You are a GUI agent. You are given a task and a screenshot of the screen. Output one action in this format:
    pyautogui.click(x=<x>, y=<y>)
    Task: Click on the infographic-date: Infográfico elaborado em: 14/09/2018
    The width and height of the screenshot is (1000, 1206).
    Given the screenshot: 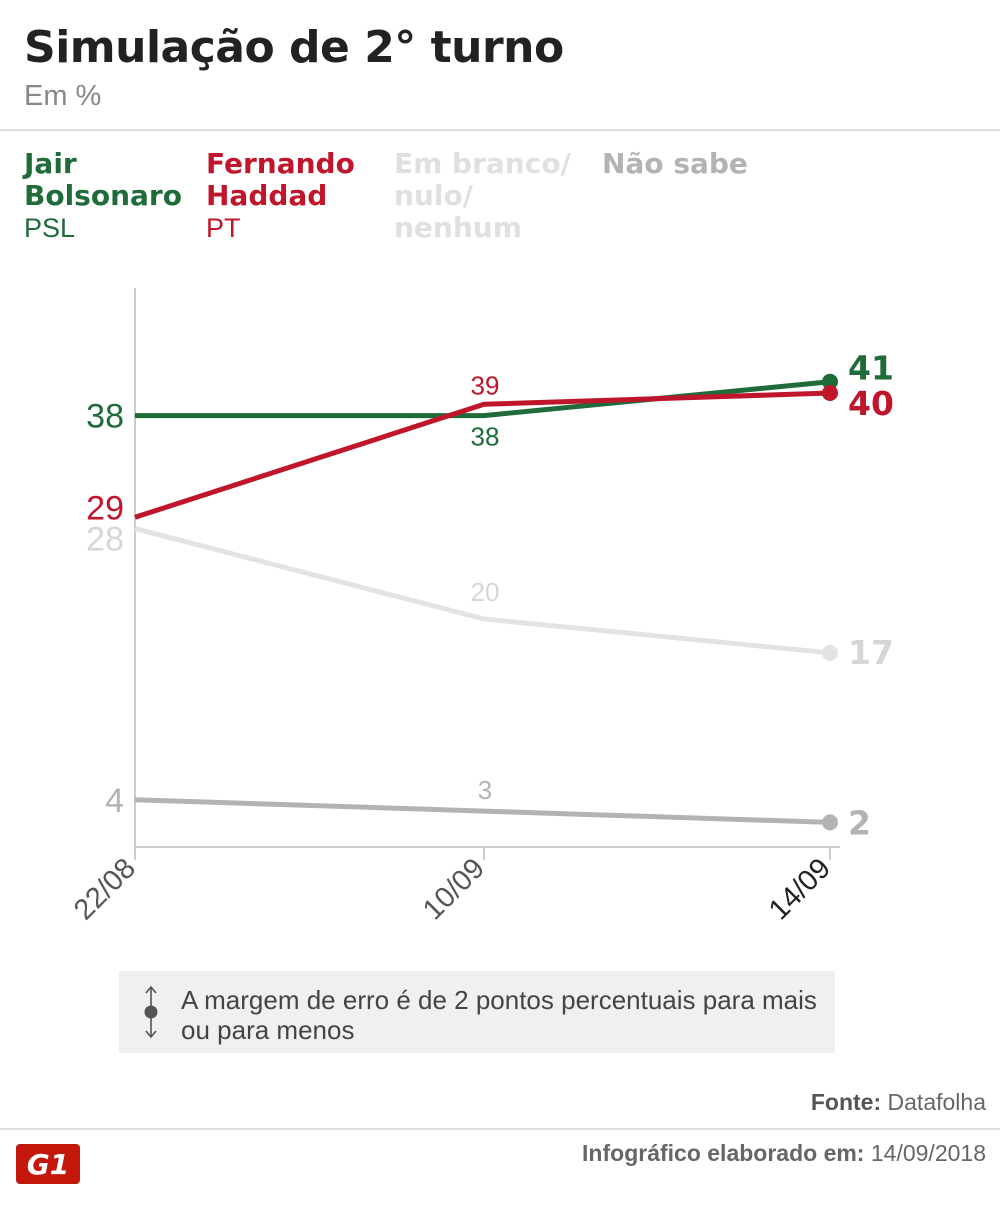 What is the action you would take?
    pyautogui.click(x=784, y=1153)
    